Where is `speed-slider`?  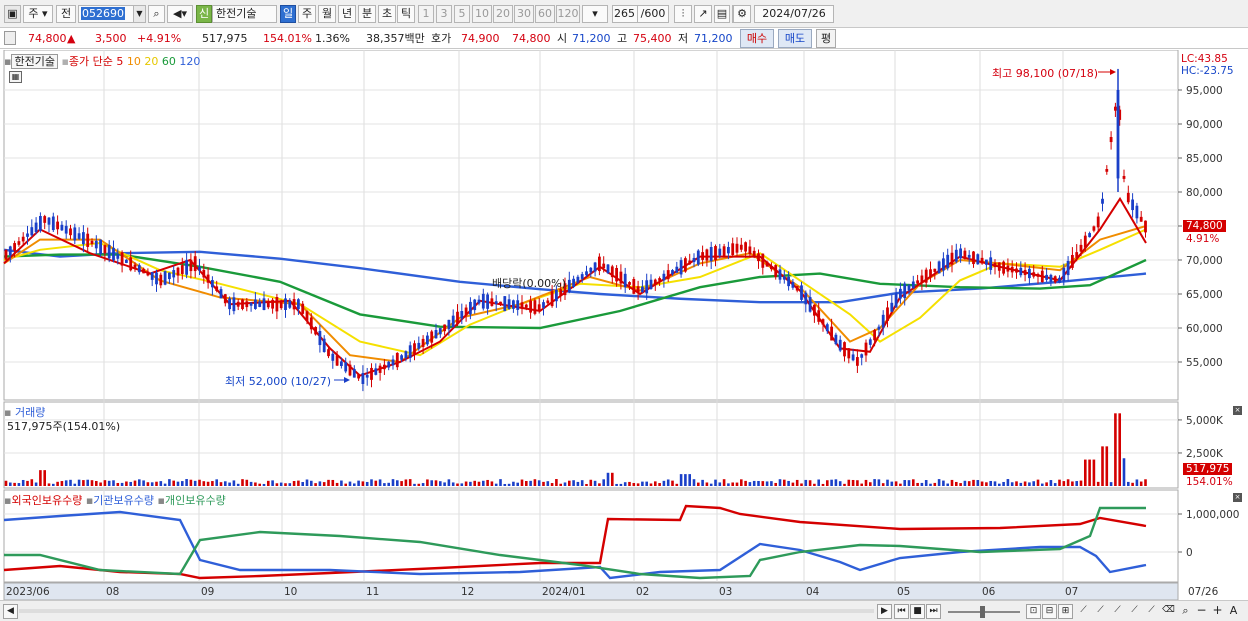 speed-slider is located at coordinates (984, 611).